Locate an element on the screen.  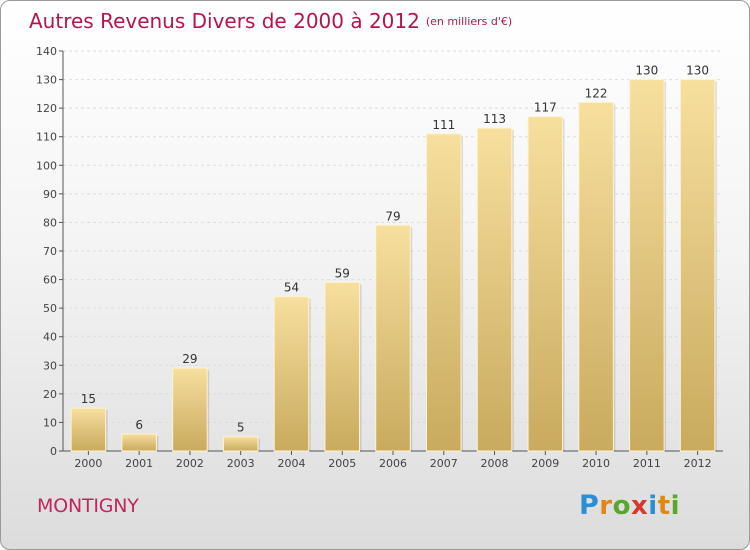
y-tick-label: 60 is located at coordinates (50, 280).